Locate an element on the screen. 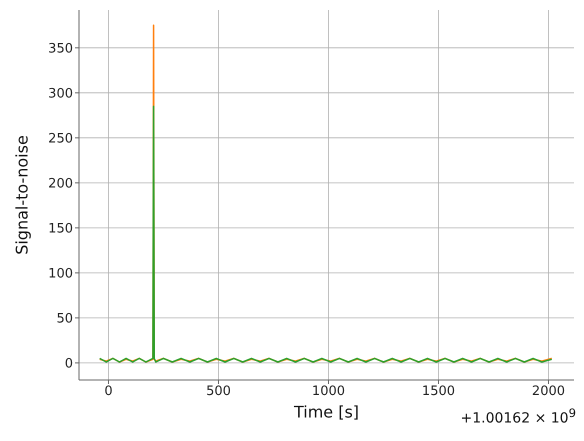 This screenshot has height=441, width=584. y-tick-label: 350 is located at coordinates (60, 48).